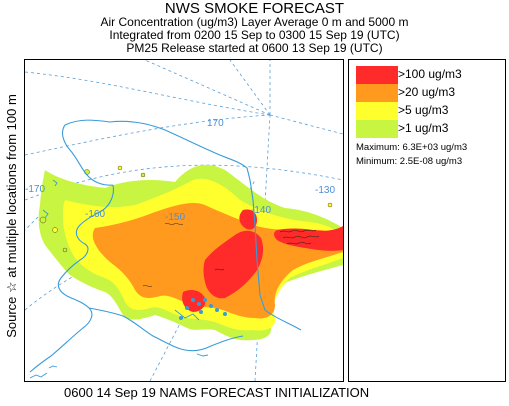 The image size is (509, 406). I want to click on legend-swatch-gt100, so click(377, 75).